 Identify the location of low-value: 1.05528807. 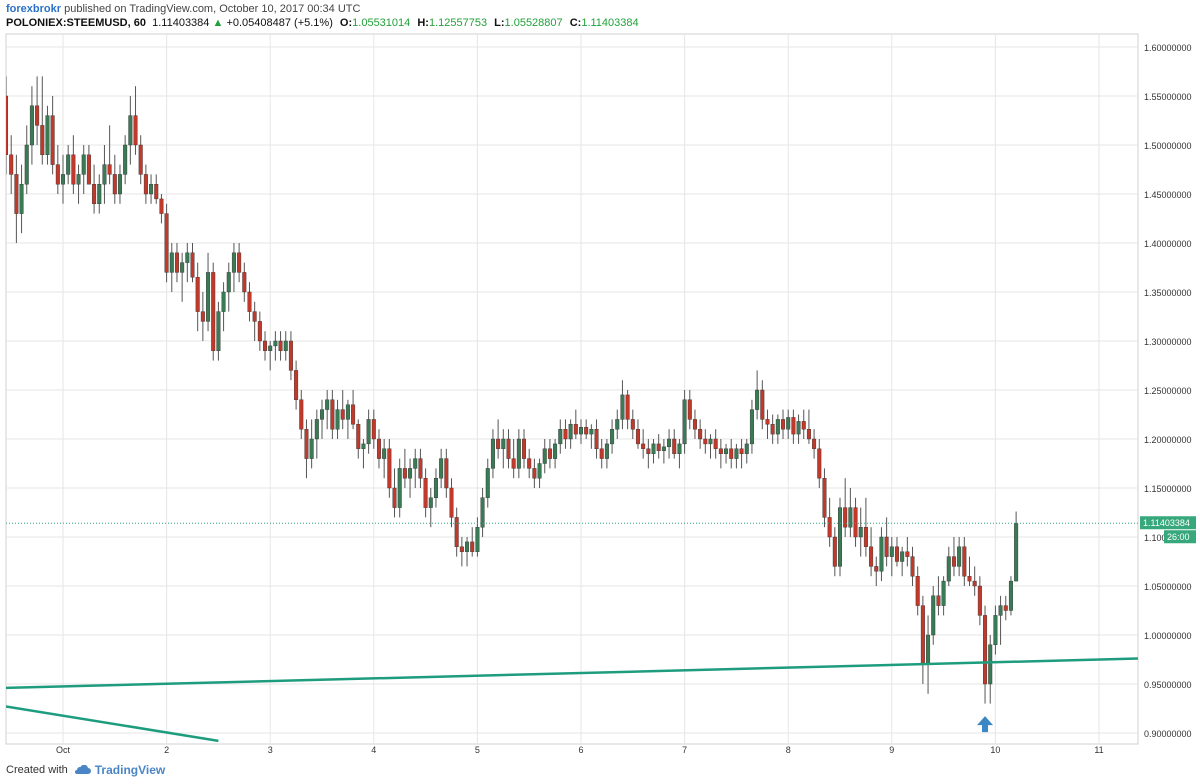
(533, 23).